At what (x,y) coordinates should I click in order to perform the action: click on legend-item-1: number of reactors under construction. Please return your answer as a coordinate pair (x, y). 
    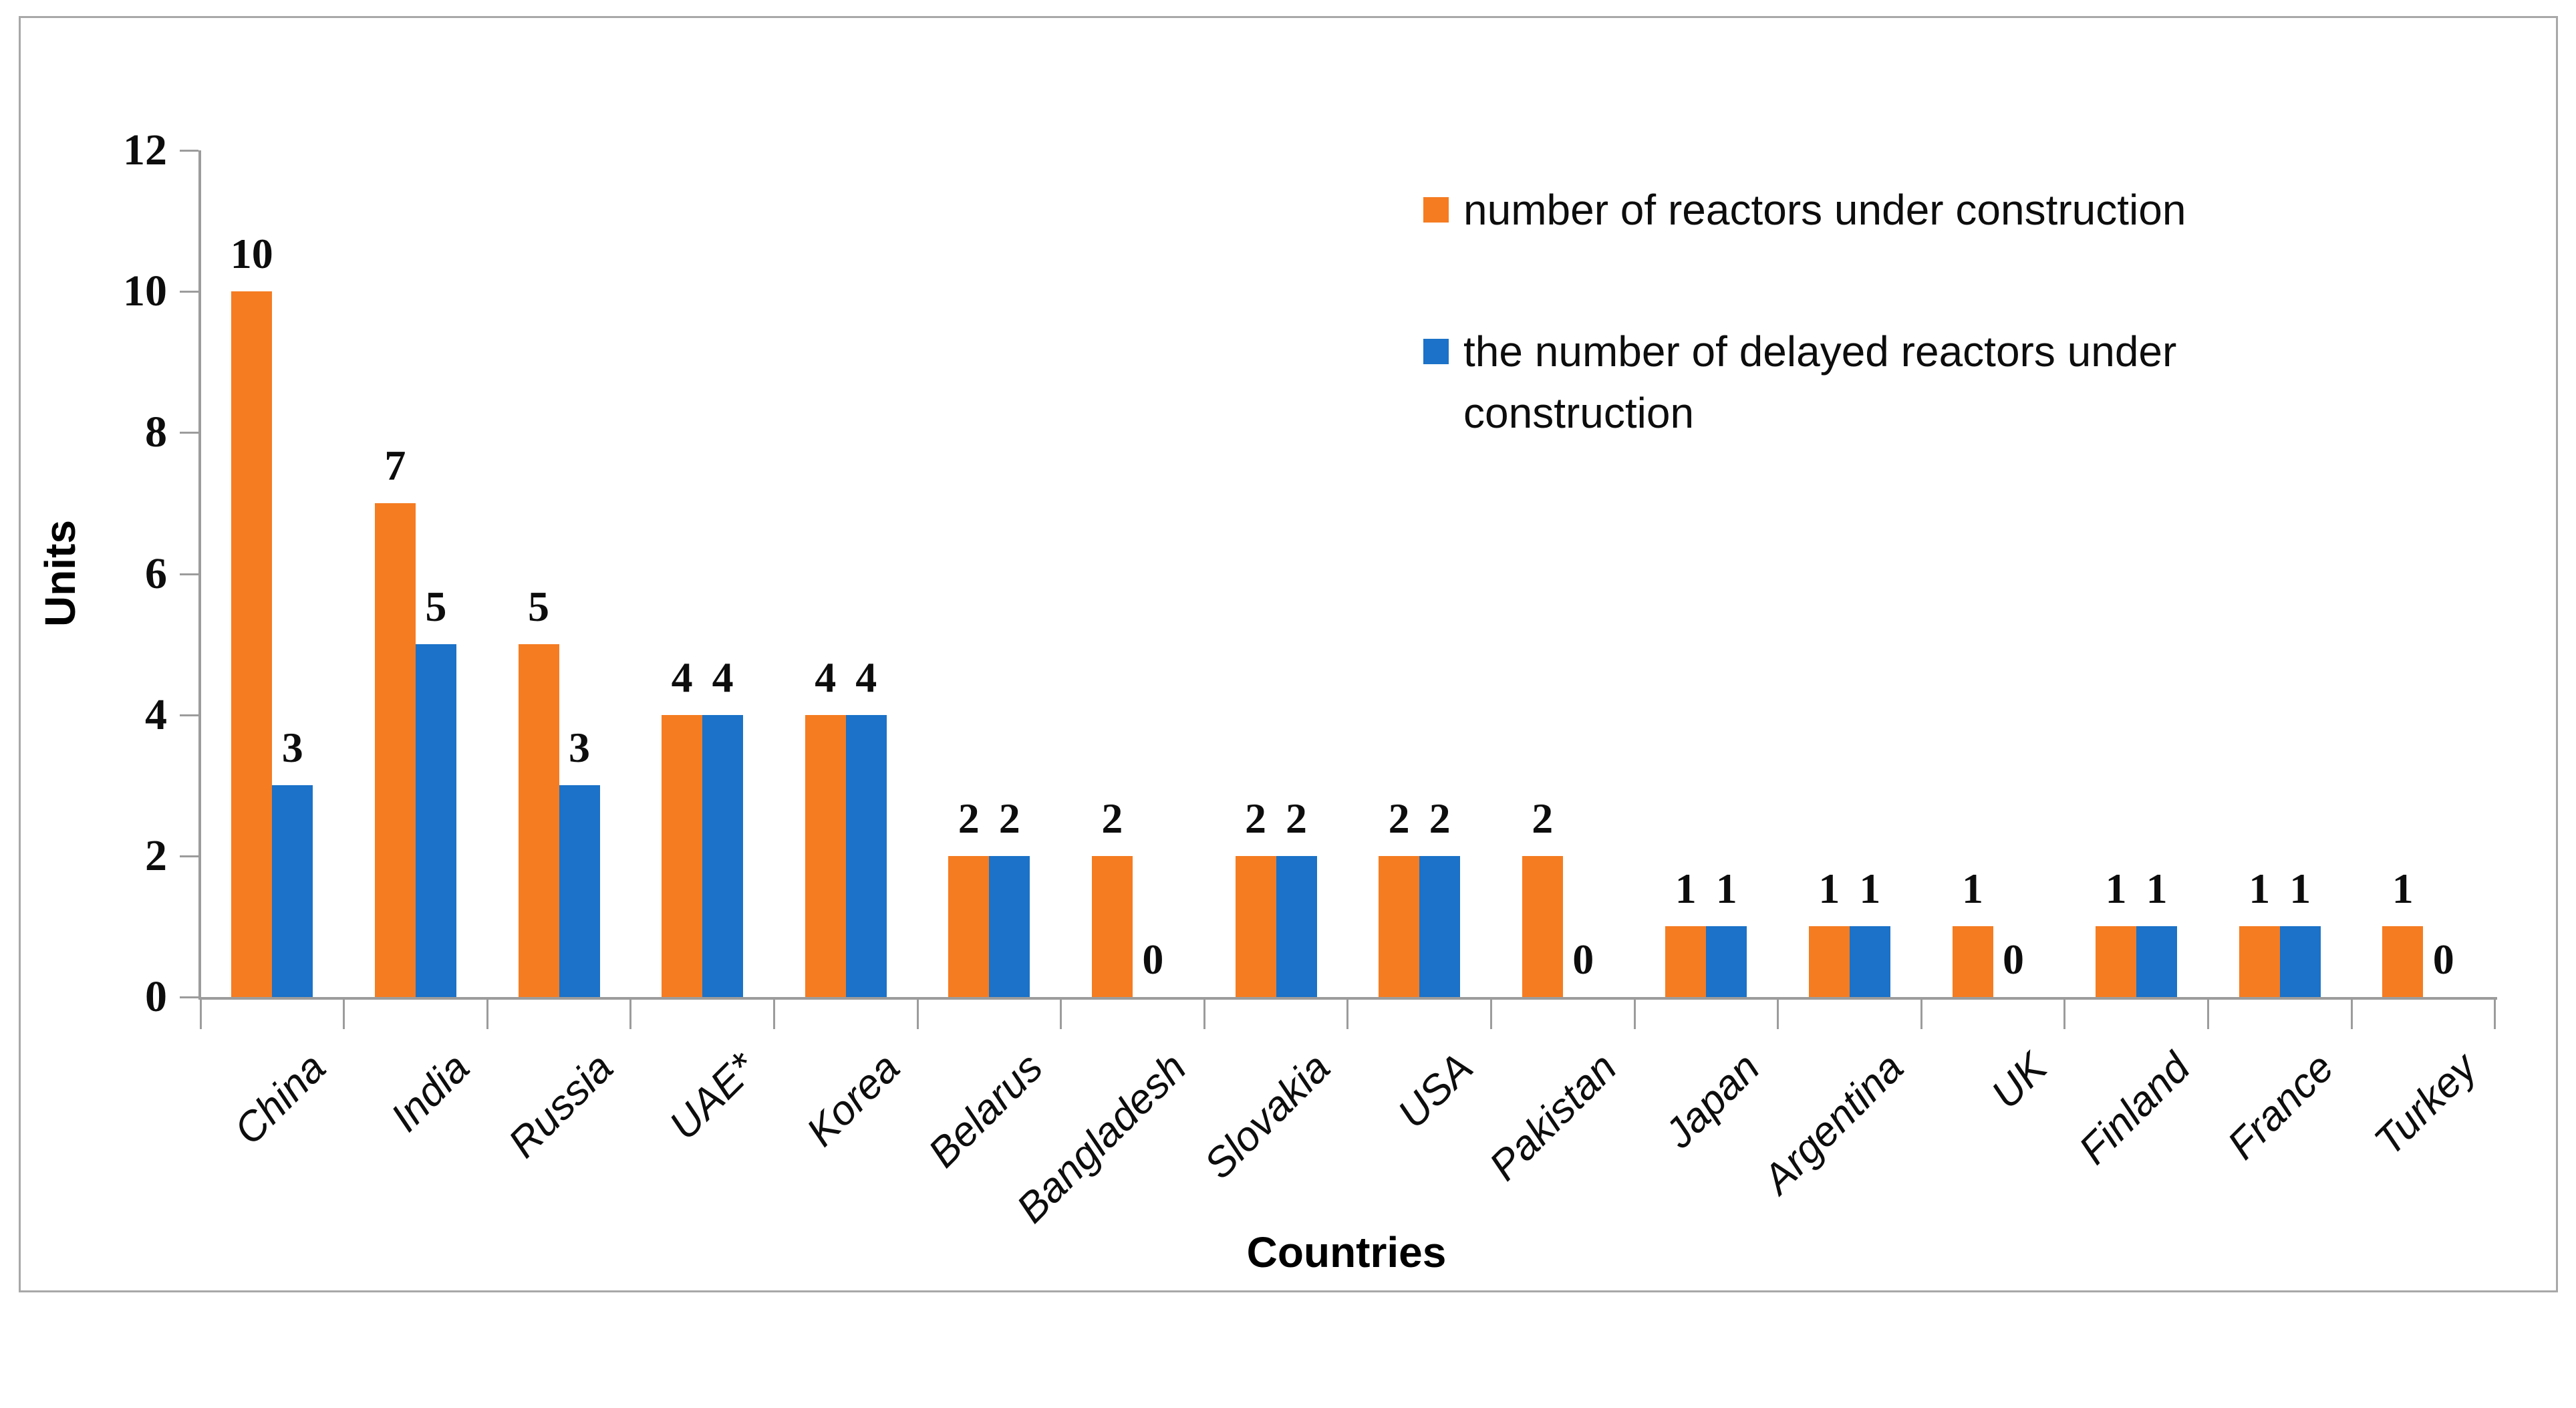
    Looking at the image, I should click on (1917, 210).